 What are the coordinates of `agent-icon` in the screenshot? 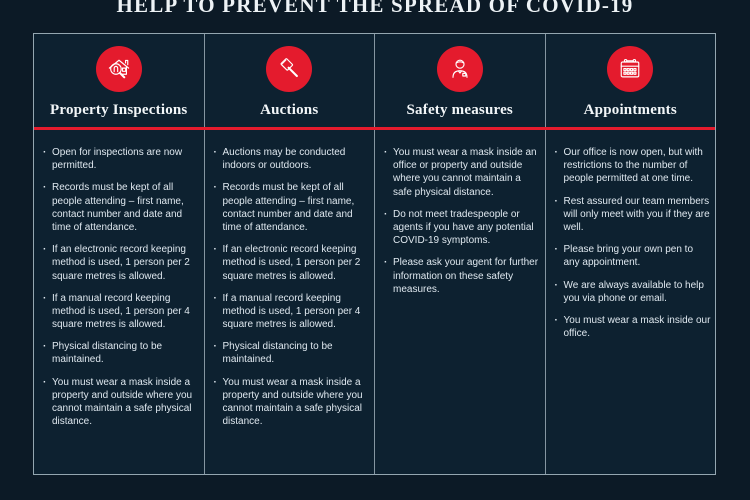 It's located at (460, 69).